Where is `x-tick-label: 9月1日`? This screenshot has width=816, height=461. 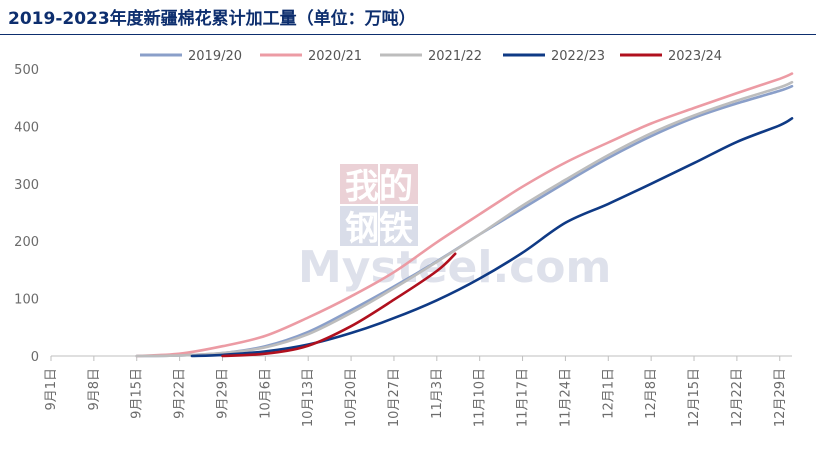
x-tick-label: 9月1日 is located at coordinates (51, 389).